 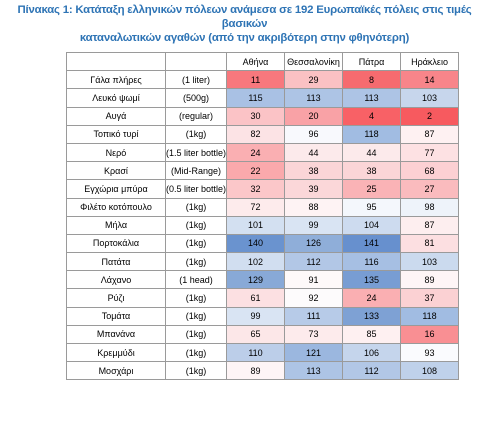 What do you see at coordinates (430, 189) in the screenshot?
I see `rank-cell: 27` at bounding box center [430, 189].